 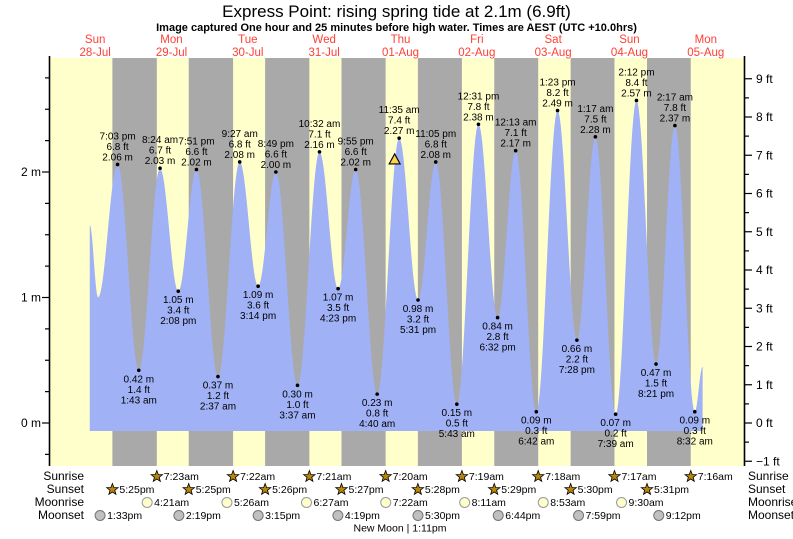 What do you see at coordinates (478, 107) in the screenshot?
I see `tide-event-ft: 7.8 ft` at bounding box center [478, 107].